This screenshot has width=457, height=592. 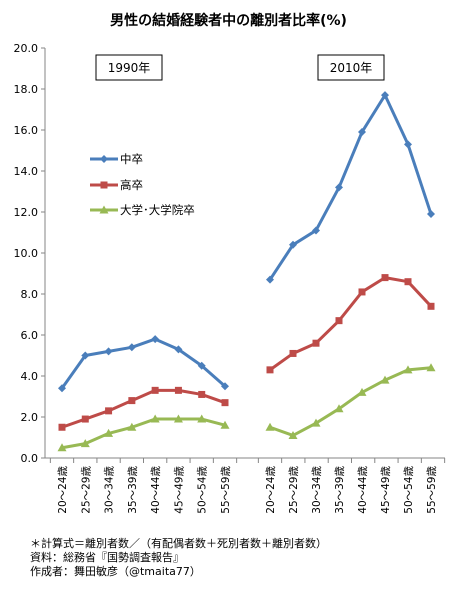 What do you see at coordinates (178, 543) in the screenshot?
I see `formula-note: ＊計算式＝離別者数／（有配偶者数＋死別者数＋離別者数）` at bounding box center [178, 543].